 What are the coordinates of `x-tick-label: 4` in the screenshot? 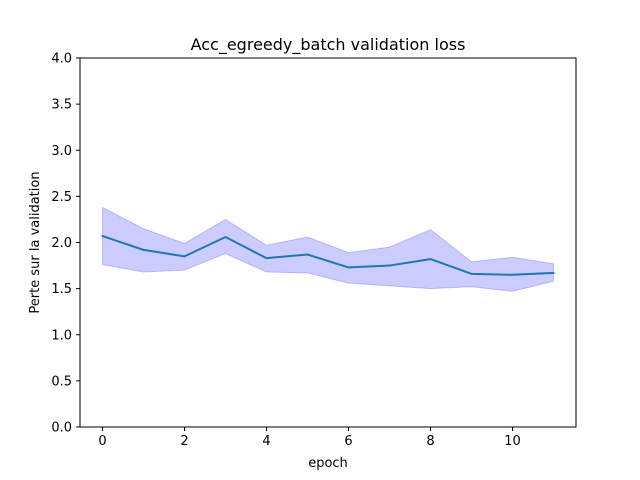 It's located at (266, 441).